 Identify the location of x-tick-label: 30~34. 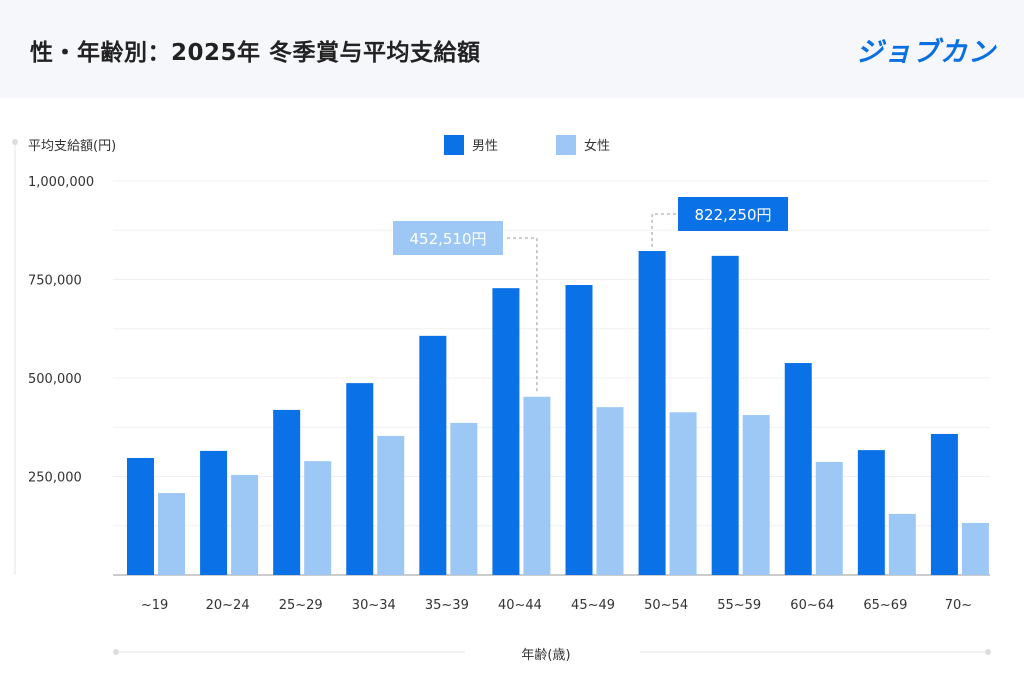
(374, 605).